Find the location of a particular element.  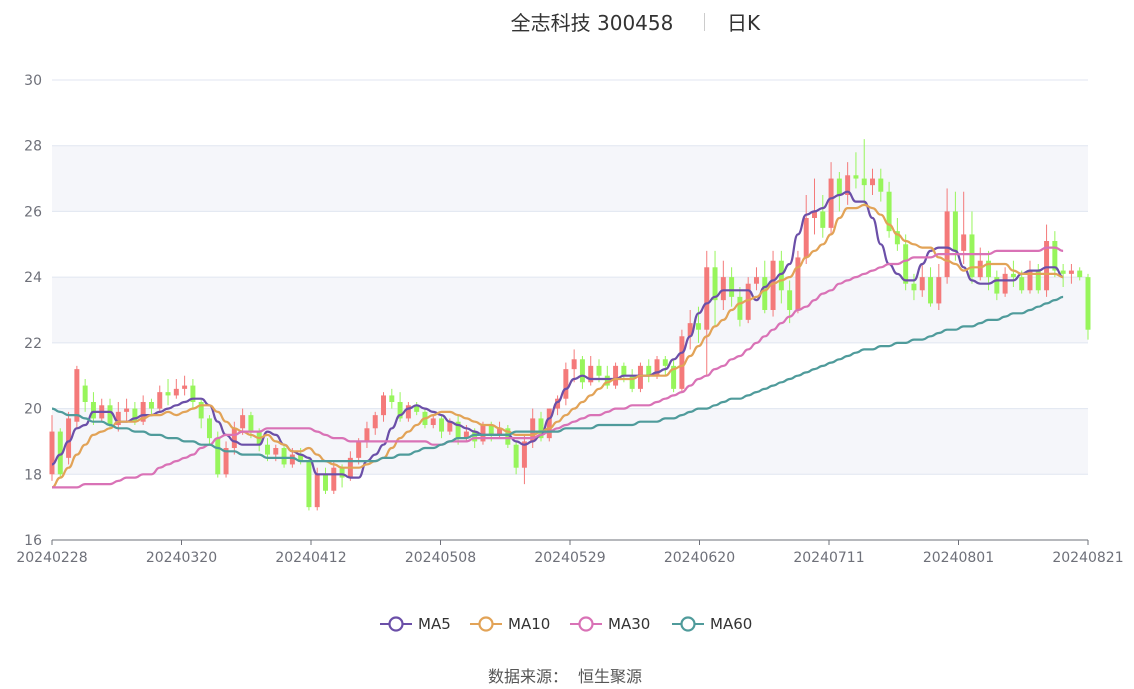

y-tick-label: 28 is located at coordinates (33, 147).